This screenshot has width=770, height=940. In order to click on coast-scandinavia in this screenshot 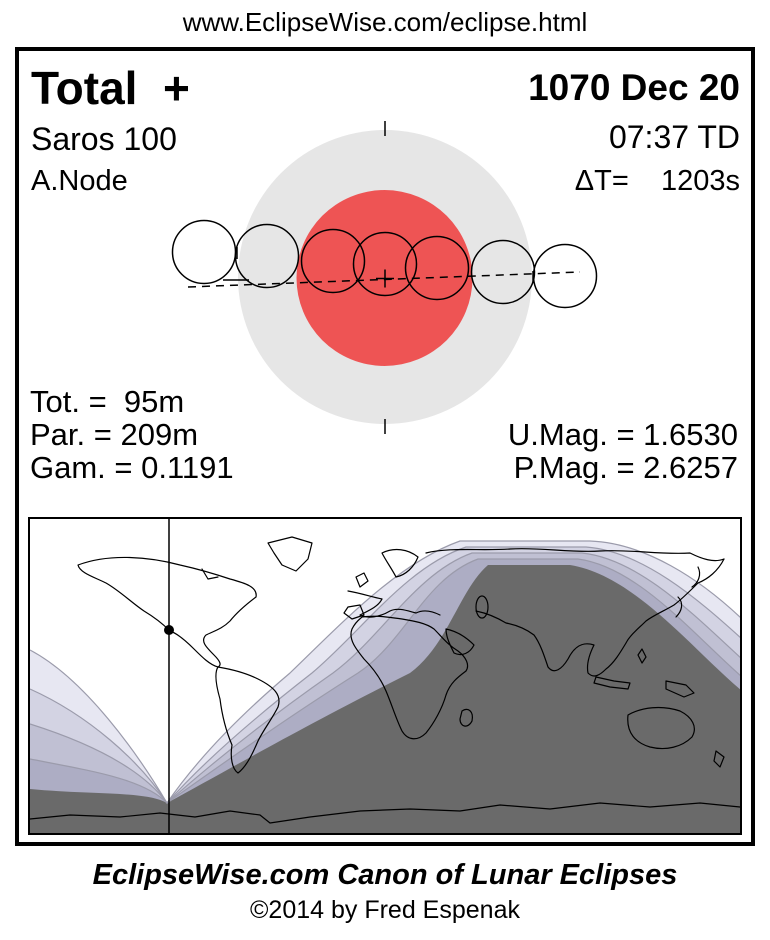, I will do `click(400, 563)`.